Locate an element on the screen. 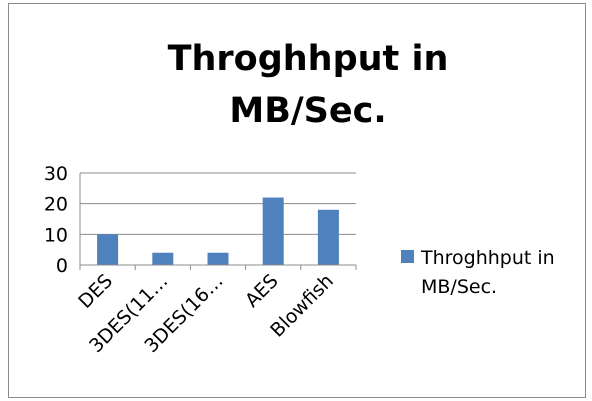 Image resolution: width=592 pixels, height=401 pixels. chart-title-line-1: Throghhput in is located at coordinates (308, 59).